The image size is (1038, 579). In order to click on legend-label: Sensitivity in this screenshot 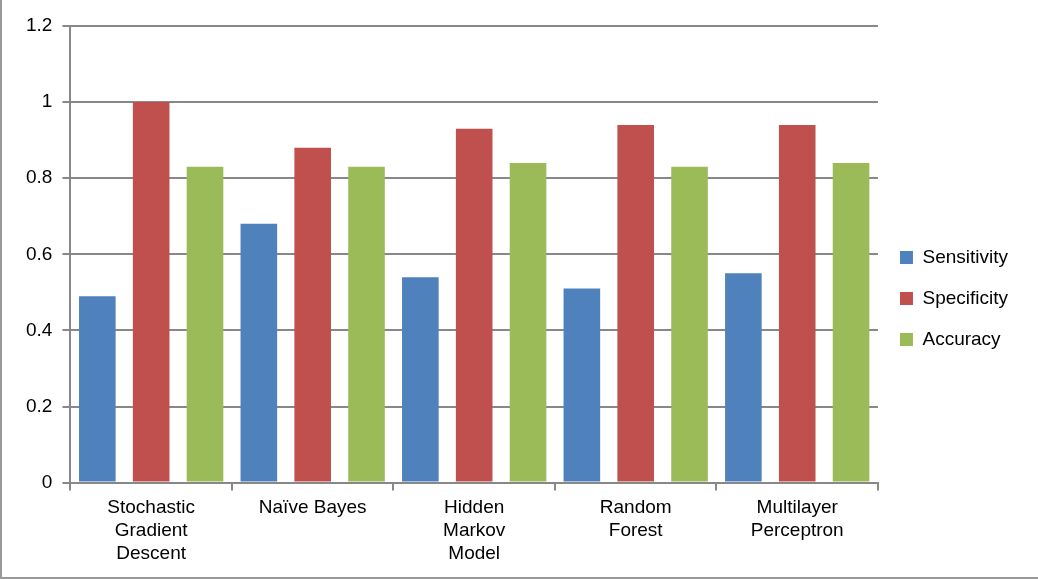, I will do `click(965, 256)`.